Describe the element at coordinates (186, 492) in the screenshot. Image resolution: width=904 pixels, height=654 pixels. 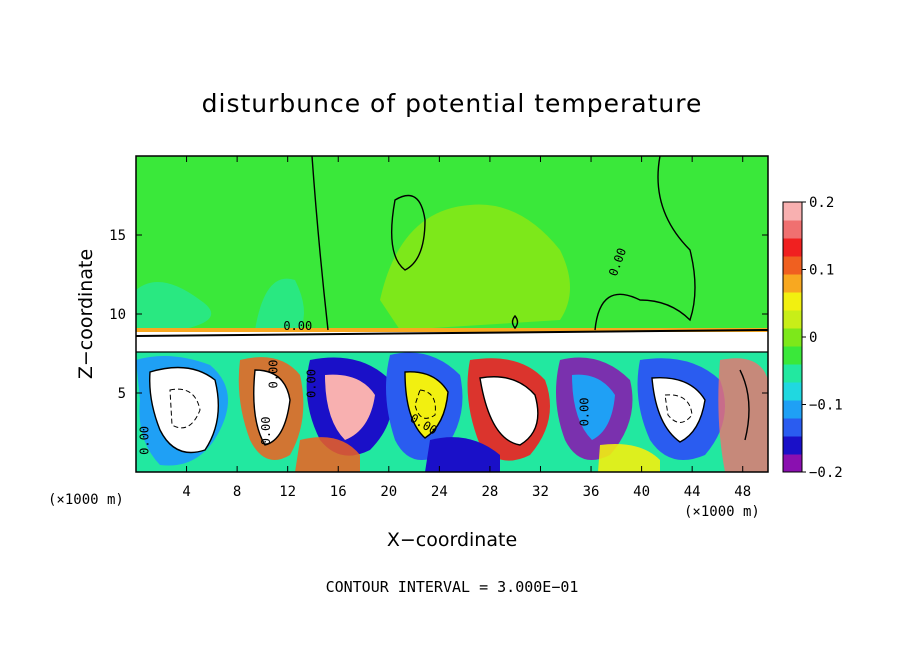
I see `x-tick-label: 4` at that location.